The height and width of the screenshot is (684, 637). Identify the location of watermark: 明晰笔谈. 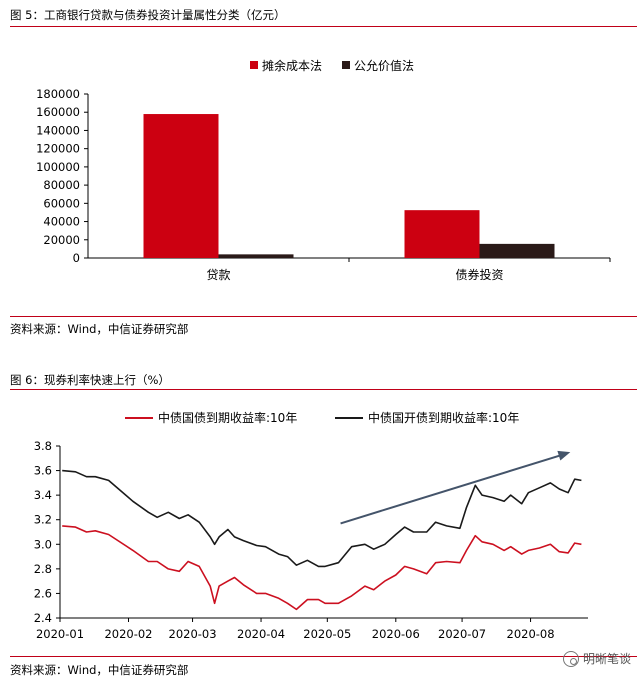
(596, 658).